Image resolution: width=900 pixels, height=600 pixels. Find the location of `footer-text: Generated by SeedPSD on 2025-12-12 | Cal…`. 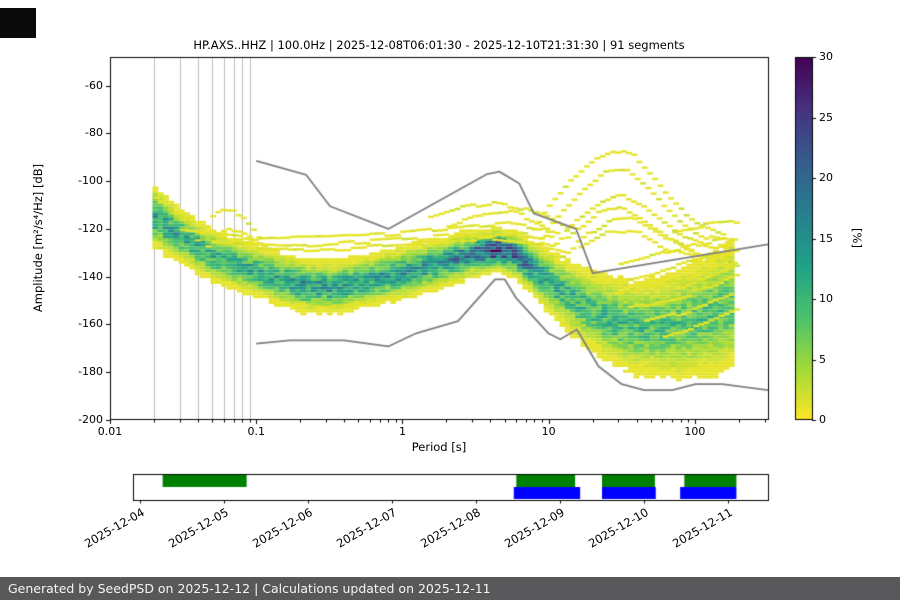

footer-text: Generated by SeedPSD on 2025-12-12 | Cal… is located at coordinates (249, 588).